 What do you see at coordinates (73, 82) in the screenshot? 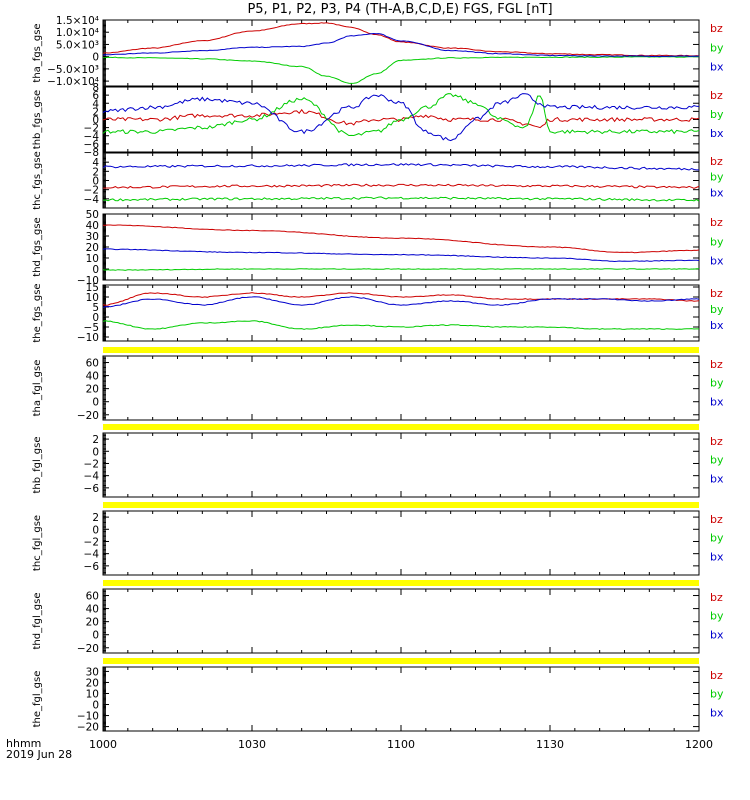
I see `y-tick-label: −1.0×10⁴` at bounding box center [73, 82].